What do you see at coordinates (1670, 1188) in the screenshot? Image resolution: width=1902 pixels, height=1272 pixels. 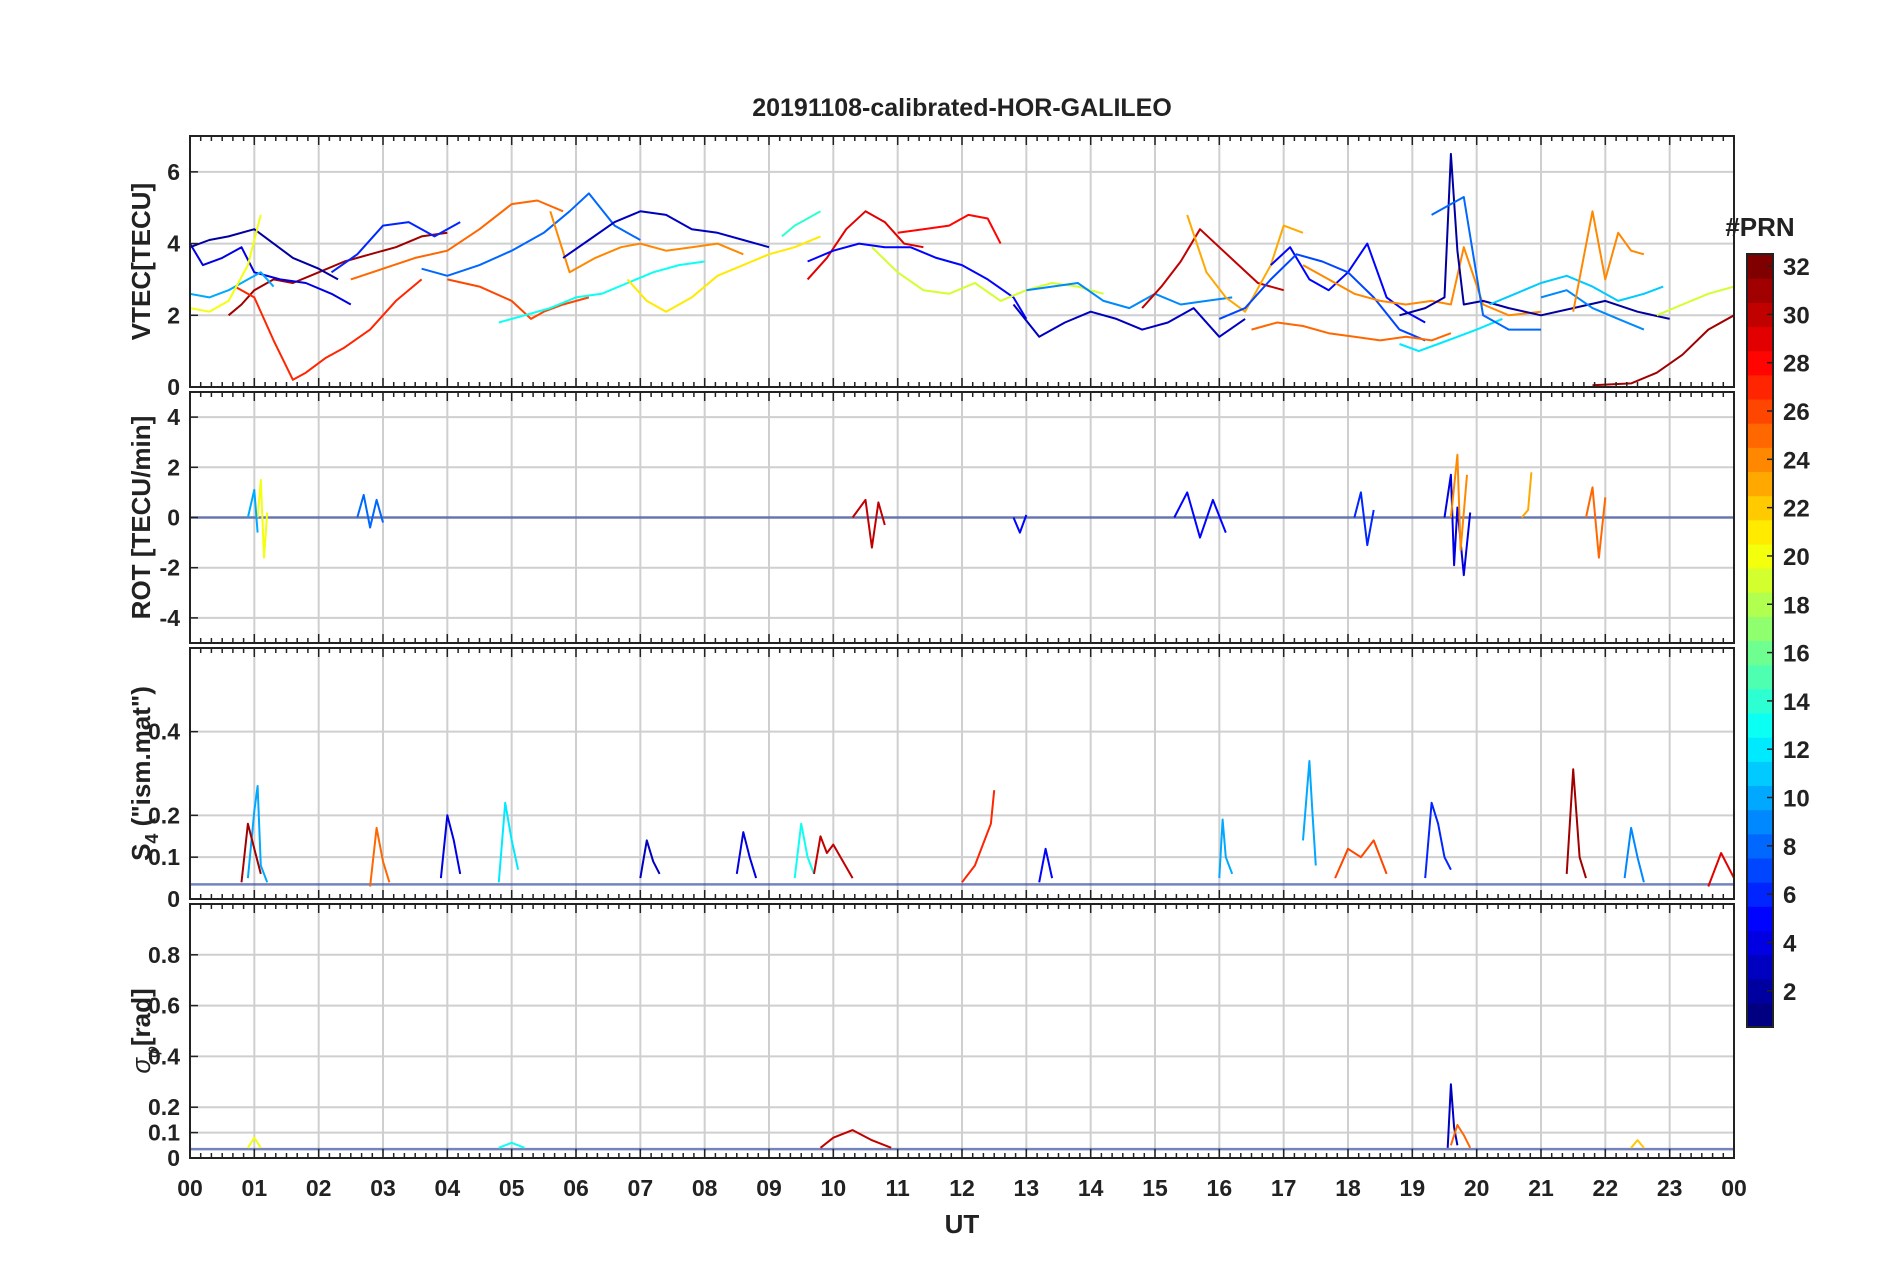 I see `x-tick-label: 23` at bounding box center [1670, 1188].